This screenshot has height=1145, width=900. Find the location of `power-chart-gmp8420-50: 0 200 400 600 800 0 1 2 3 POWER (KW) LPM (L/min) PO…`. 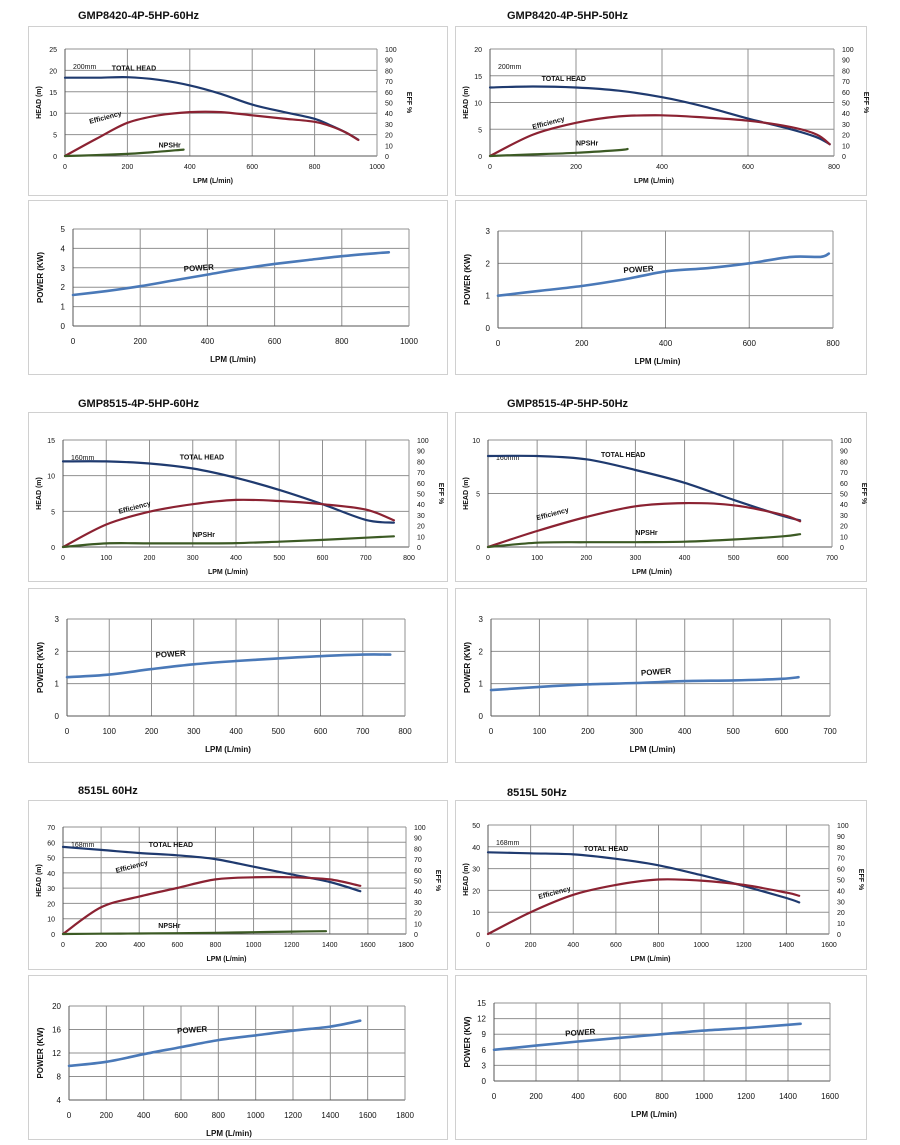

power-chart-gmp8420-50: 0 200 400 600 800 0 1 2 3 POWER (KW) LPM (L/min) PO… is located at coordinates (661, 287).